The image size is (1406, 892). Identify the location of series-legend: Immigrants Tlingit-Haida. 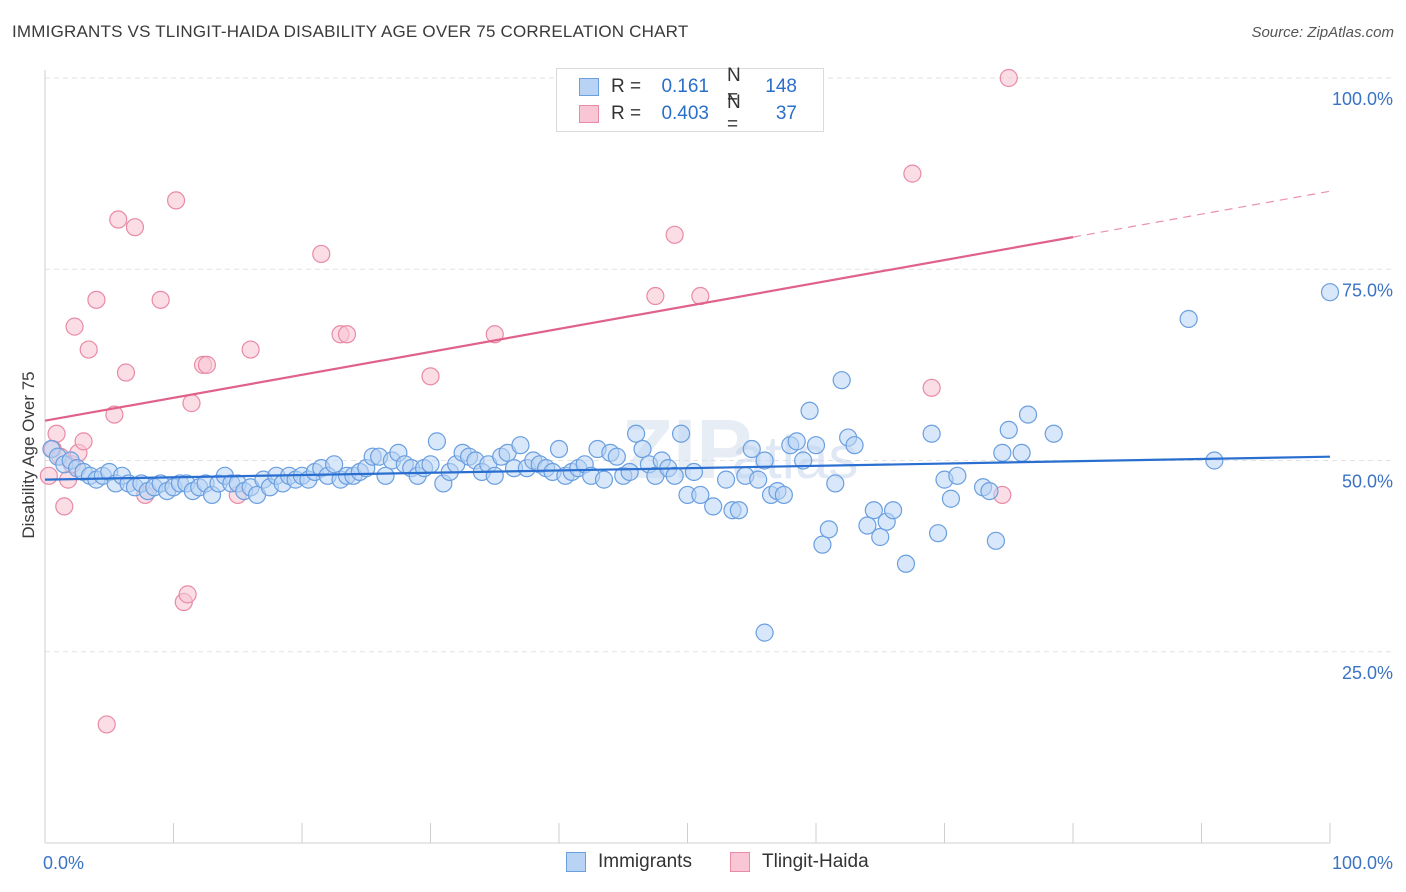
(703, 864).